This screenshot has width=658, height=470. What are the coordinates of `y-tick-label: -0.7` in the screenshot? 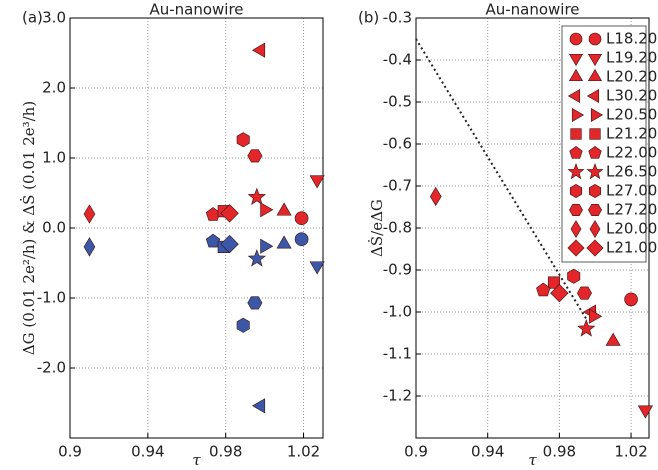 It's located at (397, 186).